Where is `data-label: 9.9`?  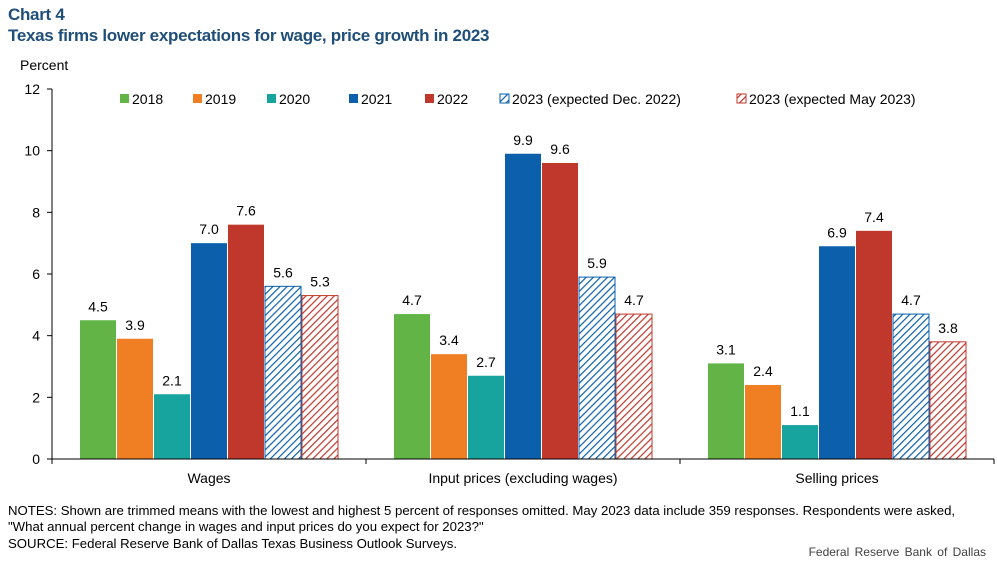
data-label: 9.9 is located at coordinates (523, 140).